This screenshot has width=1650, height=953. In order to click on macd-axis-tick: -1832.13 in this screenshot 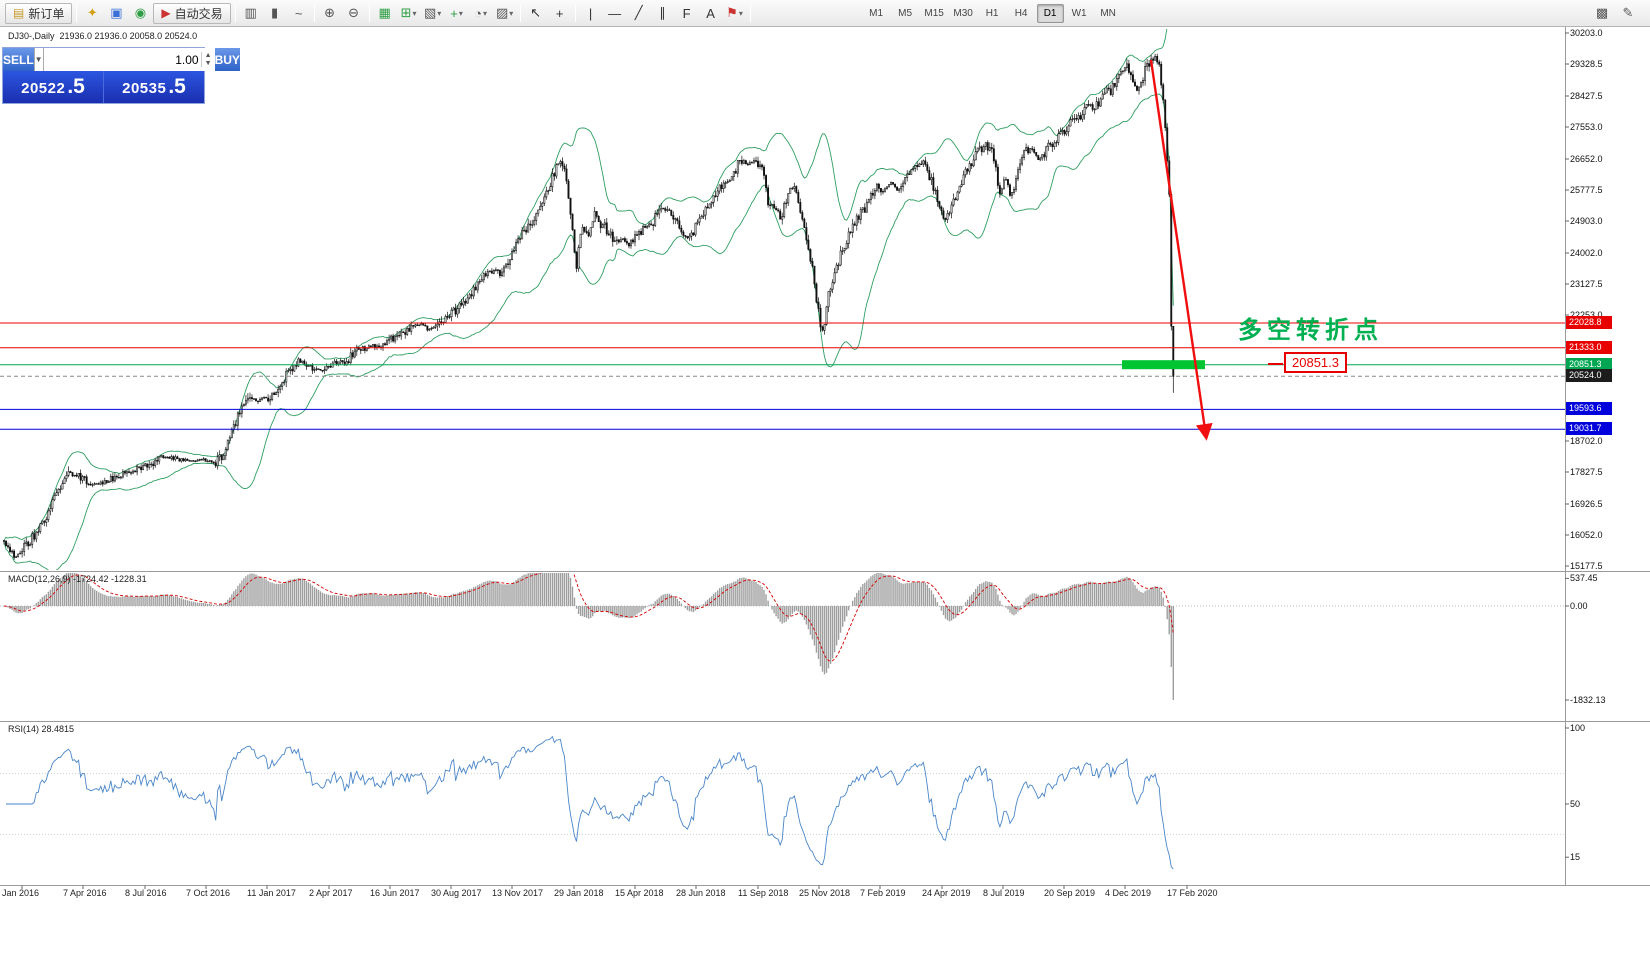, I will do `click(1588, 700)`.